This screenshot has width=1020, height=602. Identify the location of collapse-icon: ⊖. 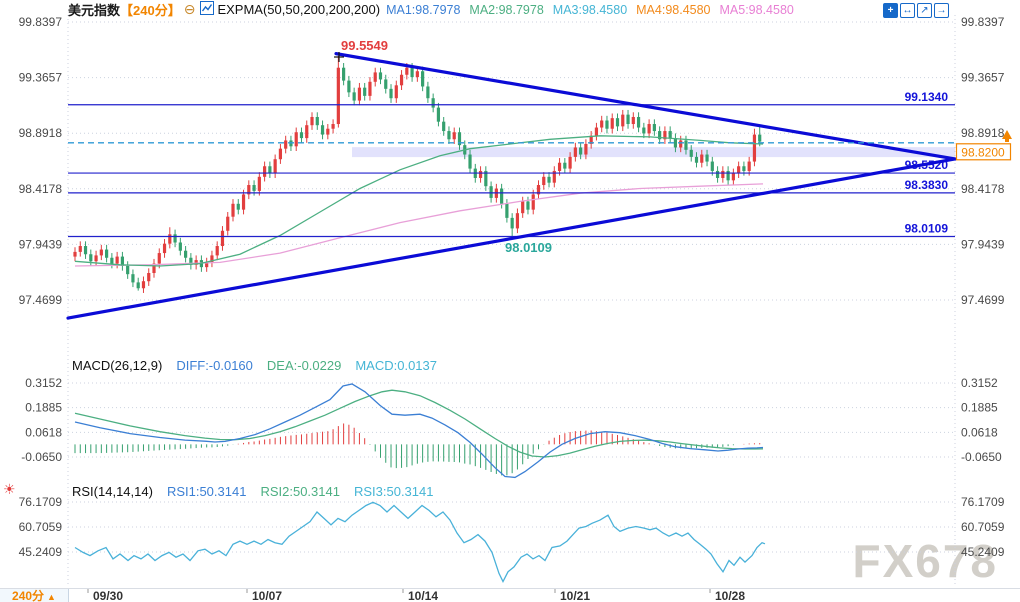
(189, 9).